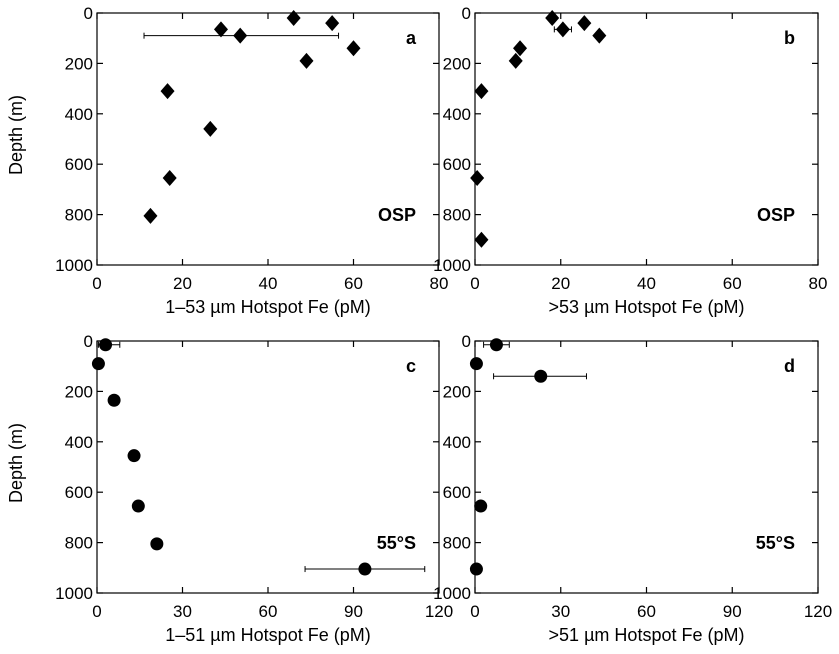 Image resolution: width=839 pixels, height=654 pixels. What do you see at coordinates (267, 635) in the screenshot?
I see `x-axis-label: 1–51 µm Hotspot Fe (pM)` at bounding box center [267, 635].